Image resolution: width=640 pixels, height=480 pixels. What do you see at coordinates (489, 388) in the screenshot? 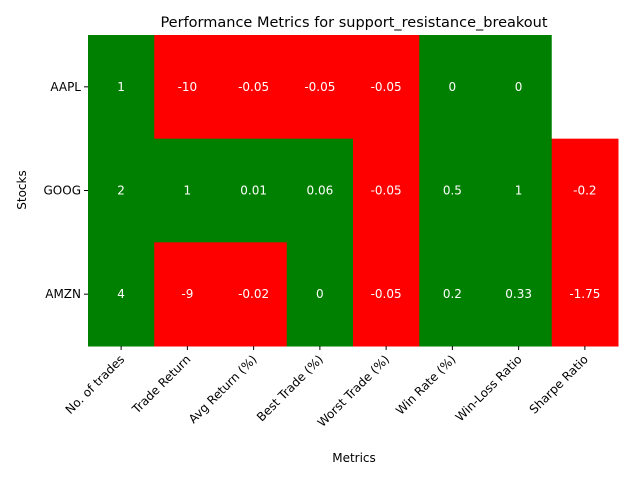
I see `x-tick-label: Win-Loss Ratio` at bounding box center [489, 388].